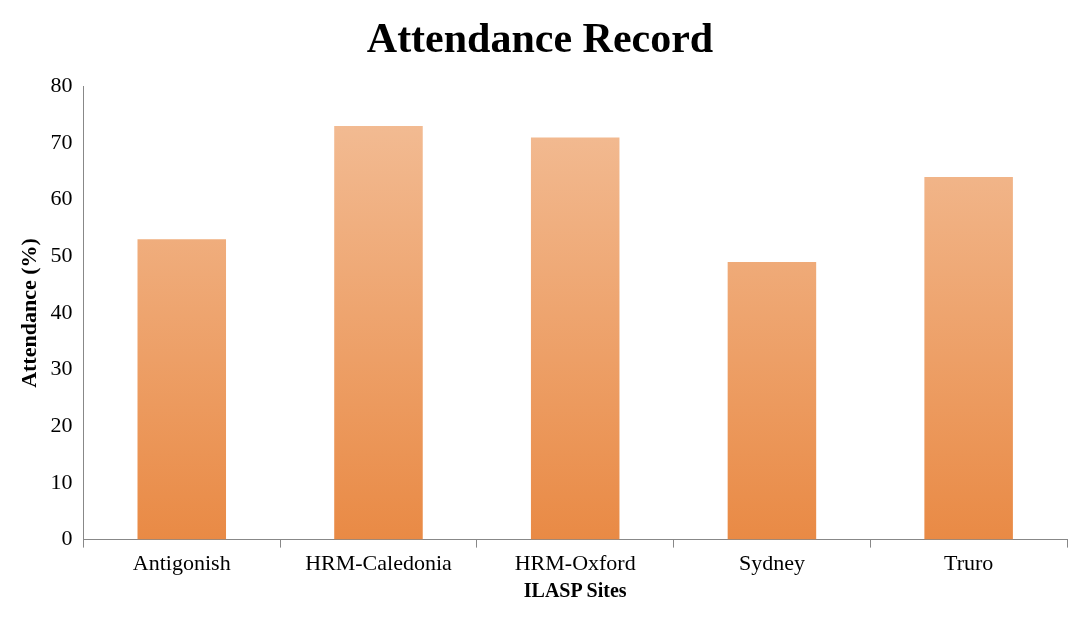 This screenshot has width=1085, height=617. Describe the element at coordinates (61, 425) in the screenshot. I see `y-tick-label: 20` at that location.